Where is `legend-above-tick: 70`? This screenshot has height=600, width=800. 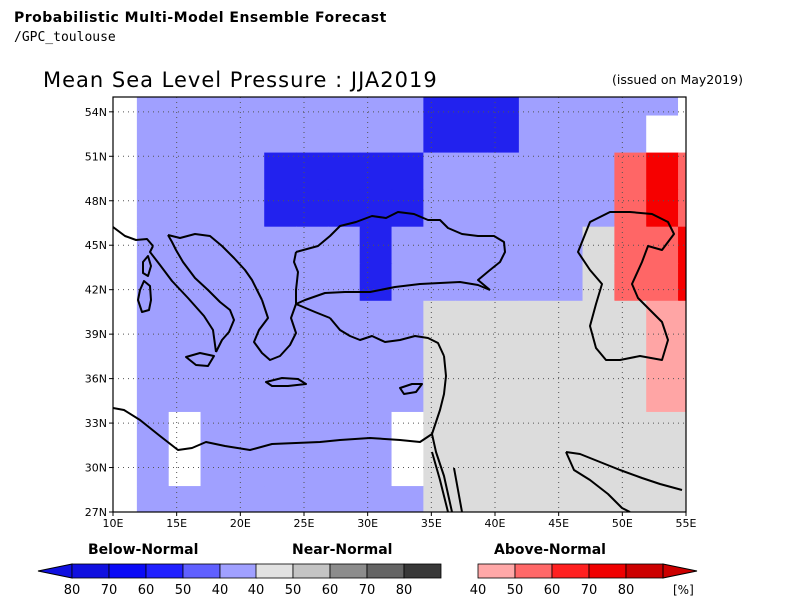 legend-above-tick: 70 is located at coordinates (589, 590).